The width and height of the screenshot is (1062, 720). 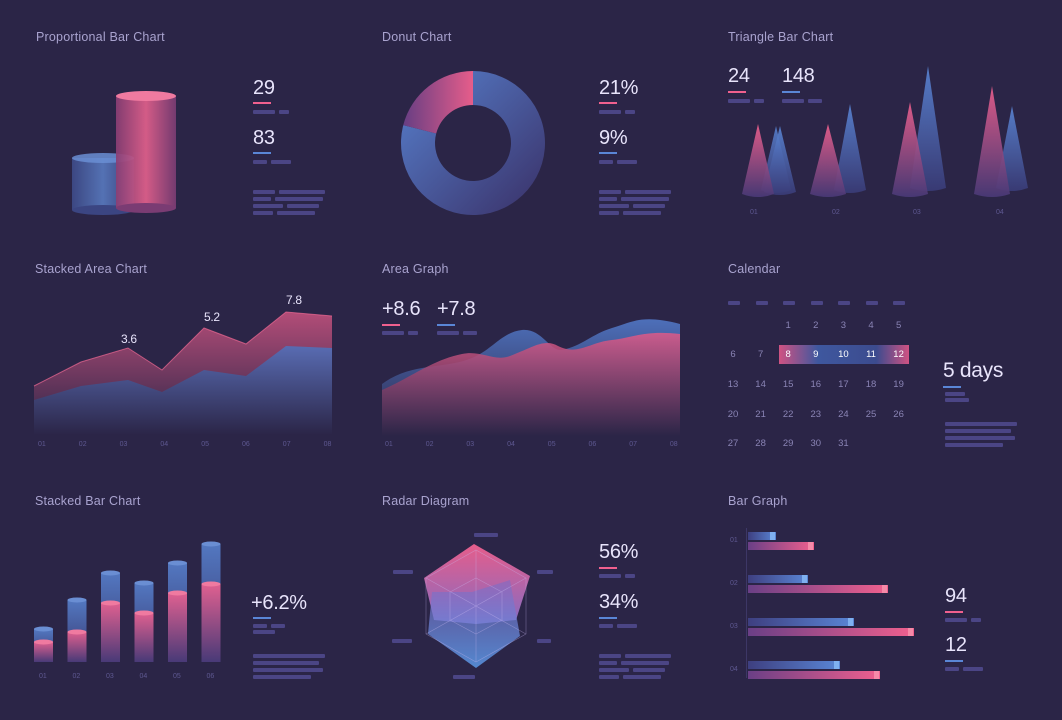 What do you see at coordinates (91, 269) in the screenshot?
I see `panel-title: Stacked Area Chart` at bounding box center [91, 269].